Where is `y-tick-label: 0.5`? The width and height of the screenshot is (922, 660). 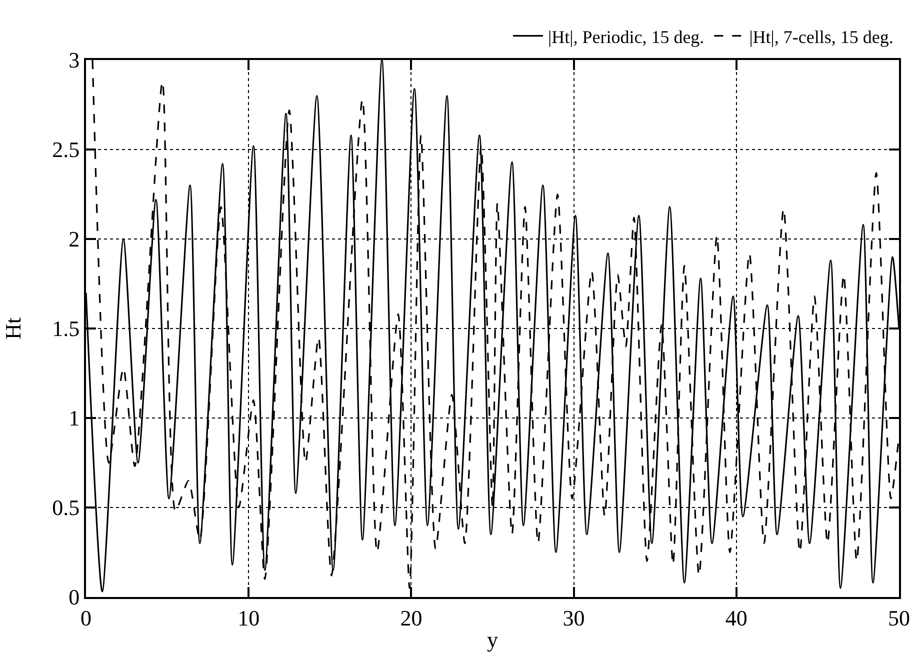
y-tick-label: 0.5 is located at coordinates (66, 507).